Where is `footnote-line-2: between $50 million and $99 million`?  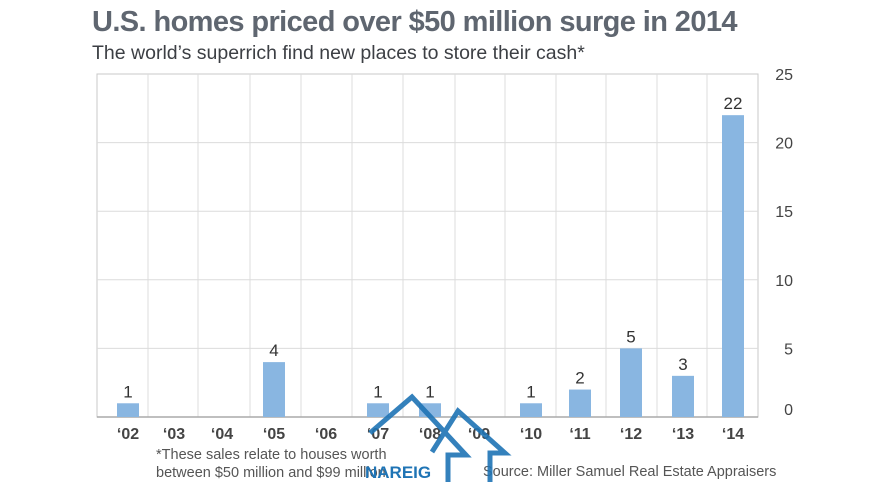 footnote-line-2: between $50 million and $99 million is located at coordinates (271, 473).